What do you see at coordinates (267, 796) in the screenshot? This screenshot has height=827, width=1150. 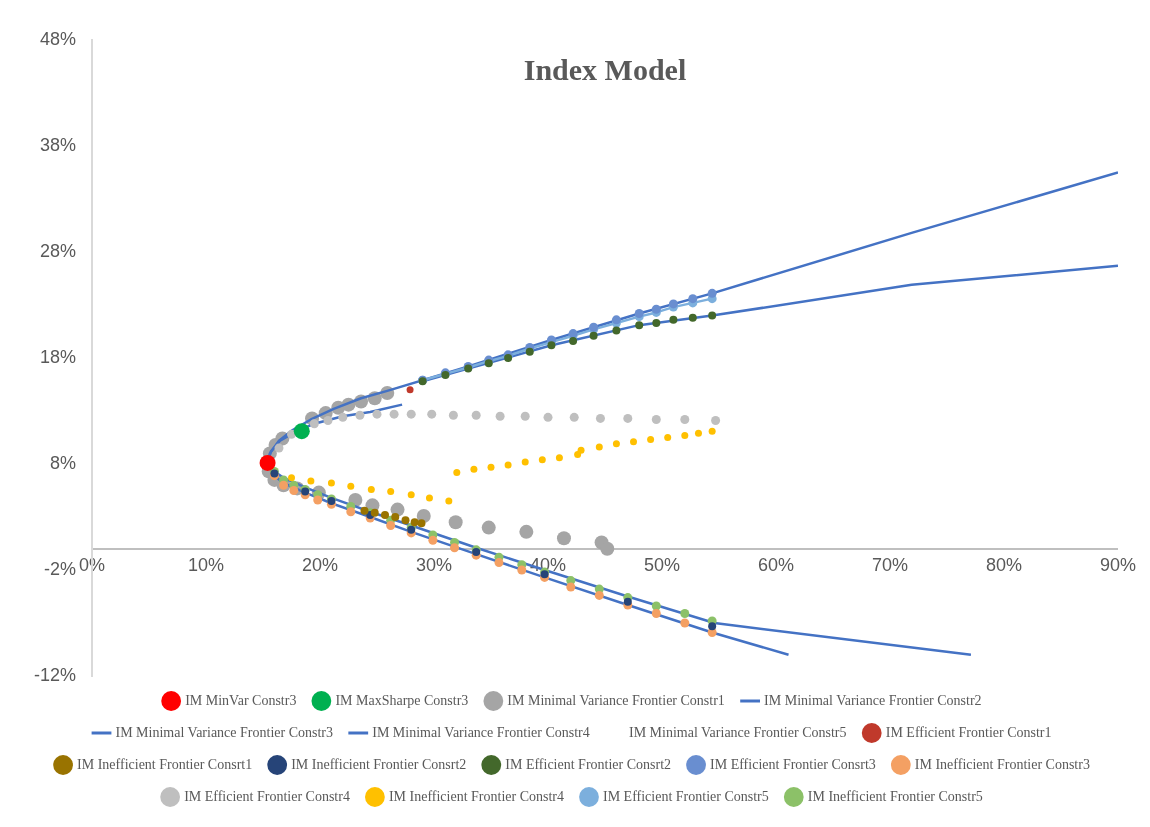 I see `legend-label: IM Efficient Frontier Constr4` at bounding box center [267, 796].